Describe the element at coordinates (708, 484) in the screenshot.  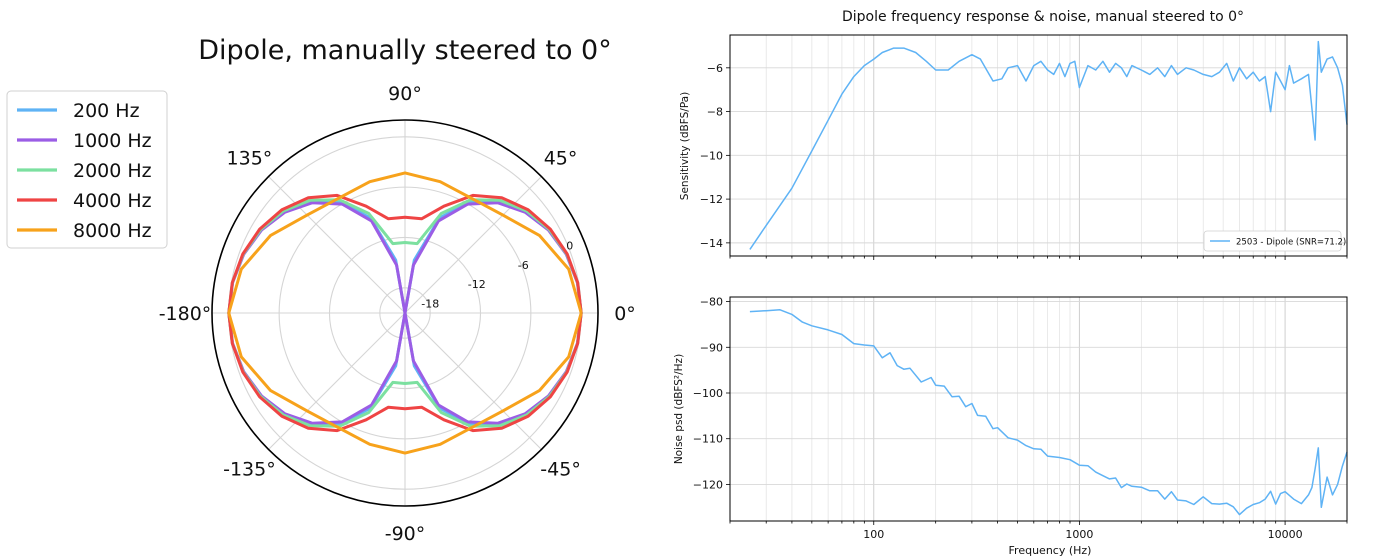
I see `y-tick-label: −120` at that location.